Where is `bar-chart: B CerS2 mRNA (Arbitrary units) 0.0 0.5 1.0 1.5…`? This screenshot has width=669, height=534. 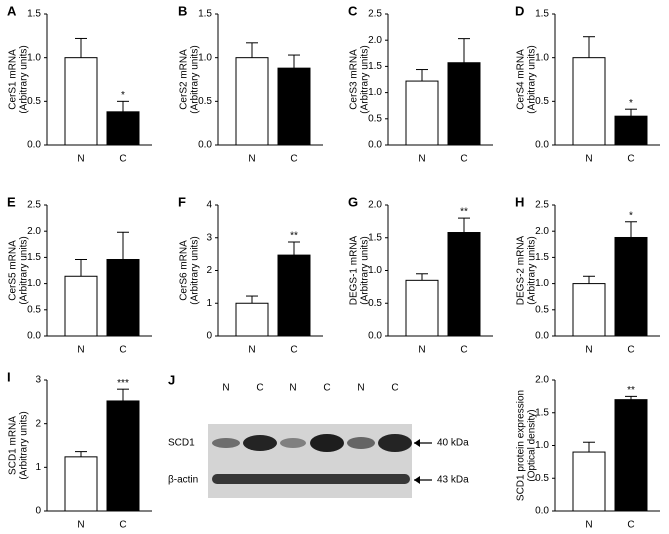 bar-chart: B CerS2 mRNA (Arbitrary units) 0.0 0.5 1.0 1.5… is located at coordinates (250, 84).